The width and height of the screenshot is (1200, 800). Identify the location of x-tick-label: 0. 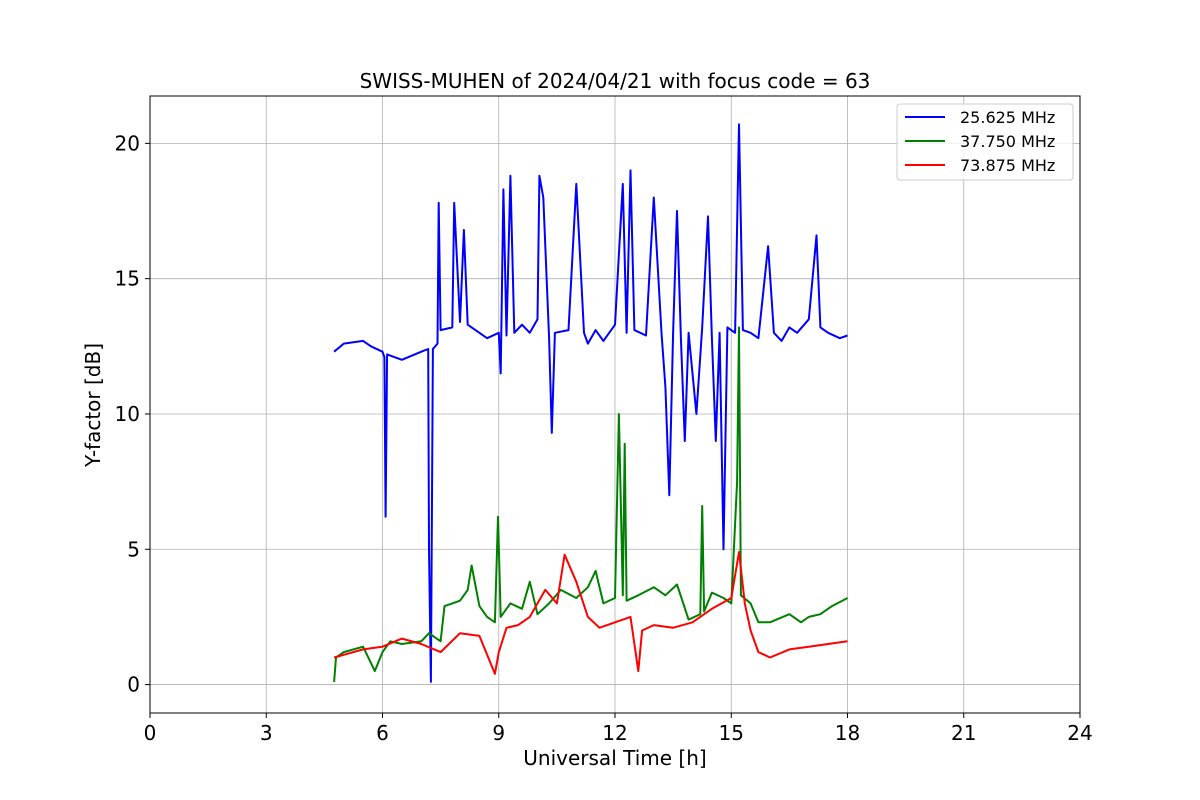
(150, 733).